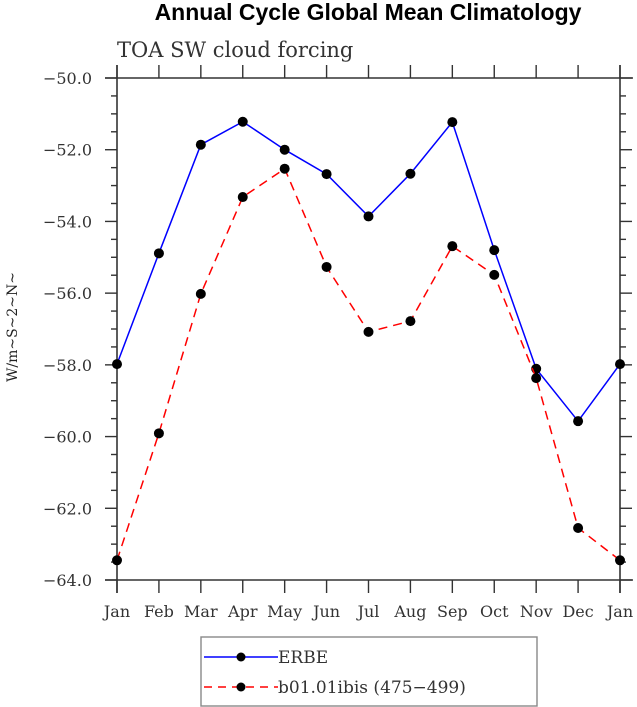 The height and width of the screenshot is (707, 637). I want to click on x-tick-label: Apr, so click(242, 611).